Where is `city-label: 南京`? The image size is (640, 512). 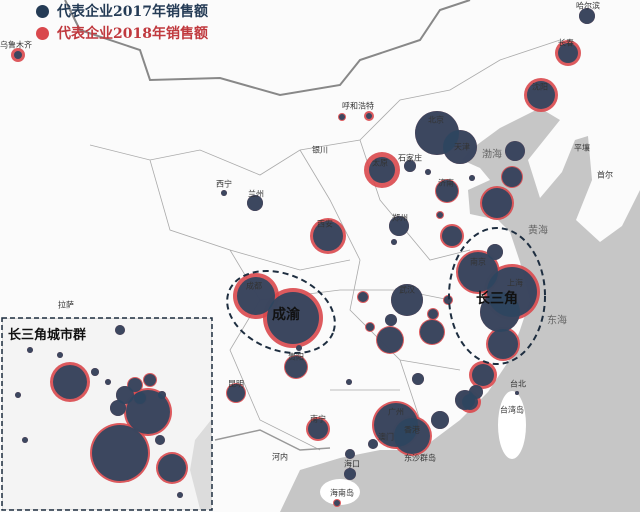 city-label: 南京 is located at coordinates (478, 262).